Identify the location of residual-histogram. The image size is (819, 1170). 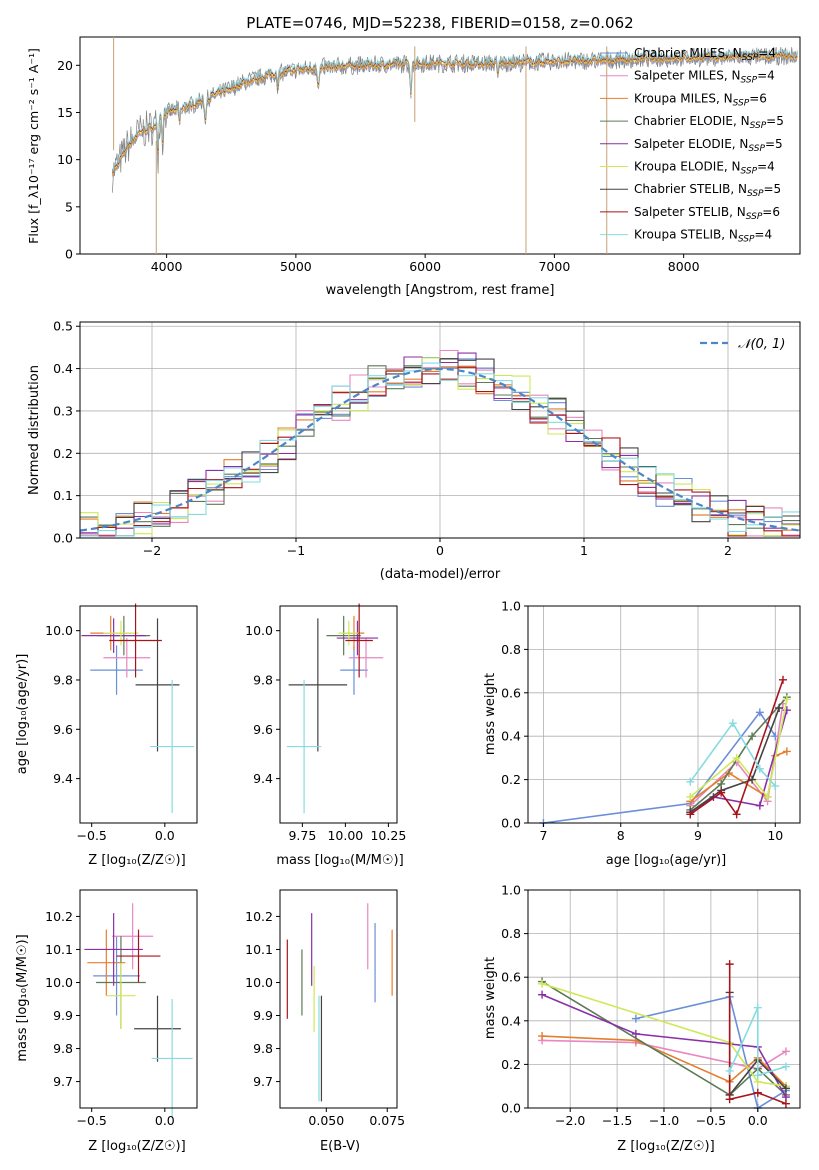
(440, 449).